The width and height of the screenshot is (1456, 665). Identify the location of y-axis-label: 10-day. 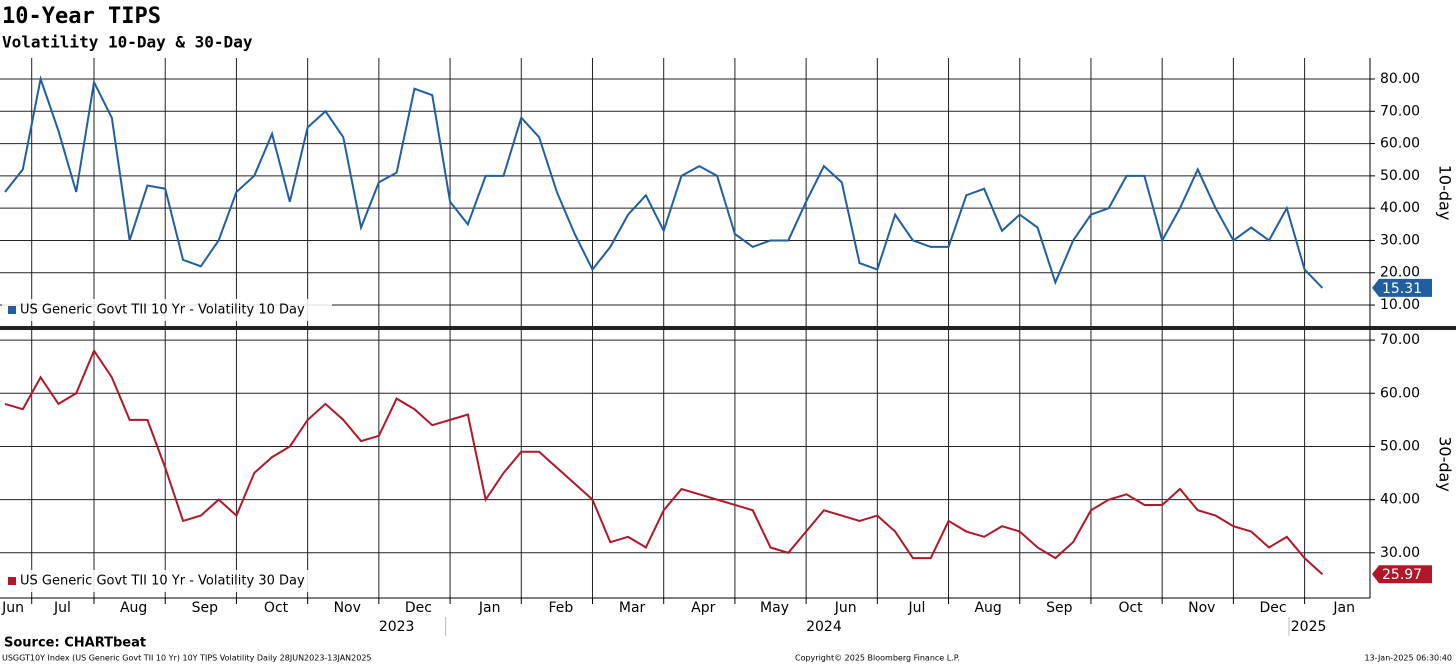
(1445, 193).